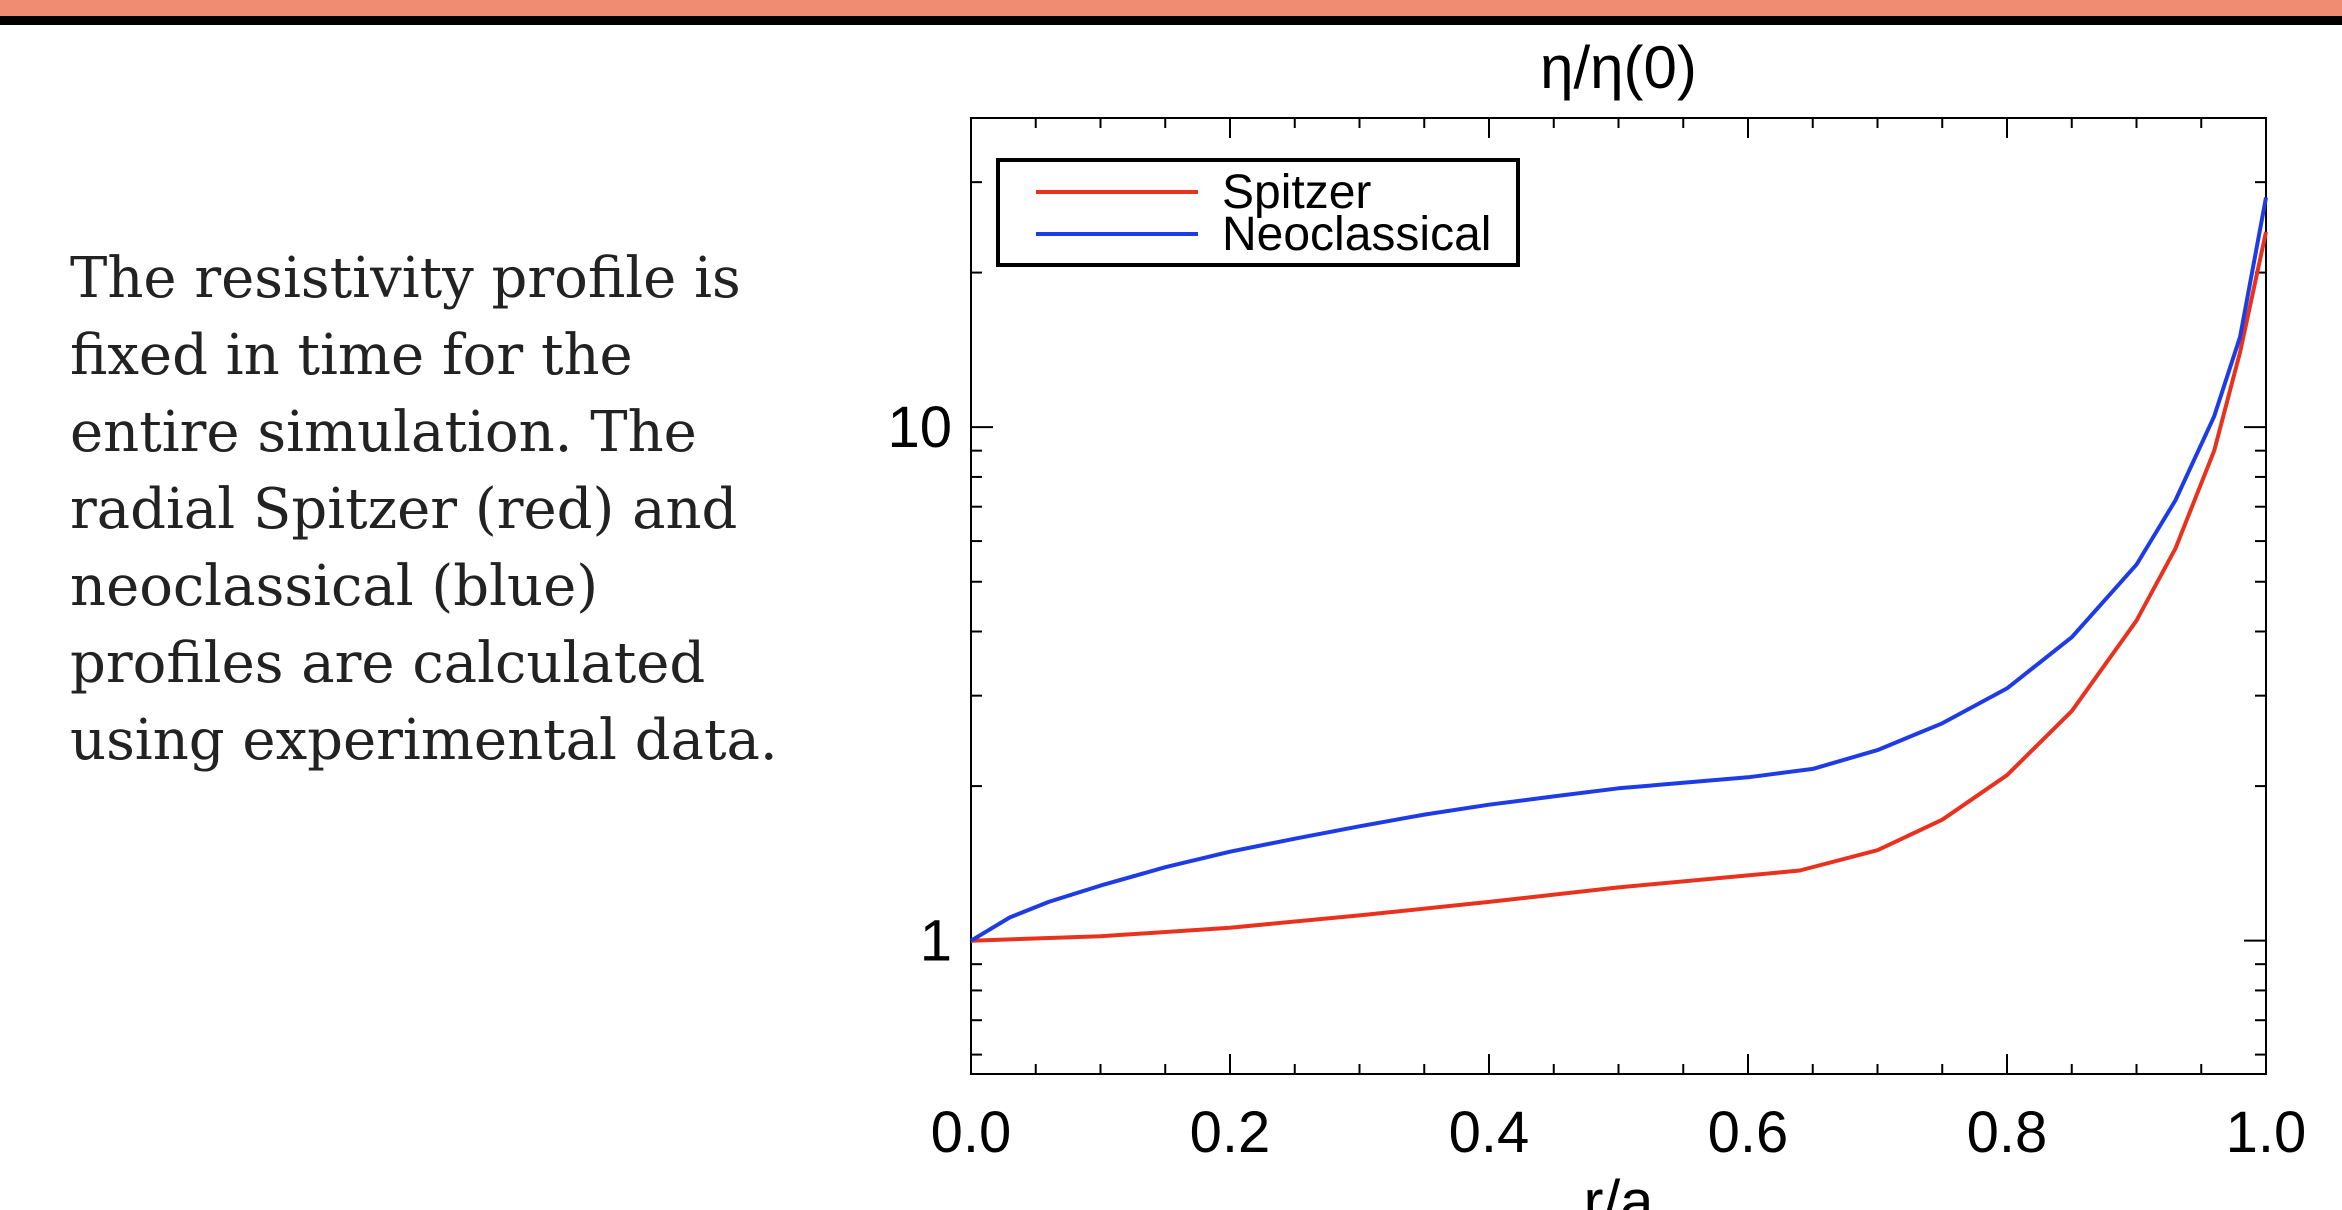 This screenshot has height=1210, width=2342. Describe the element at coordinates (1356, 234) in the screenshot. I see `legend-label-neoclassical: Neoclassical` at that location.